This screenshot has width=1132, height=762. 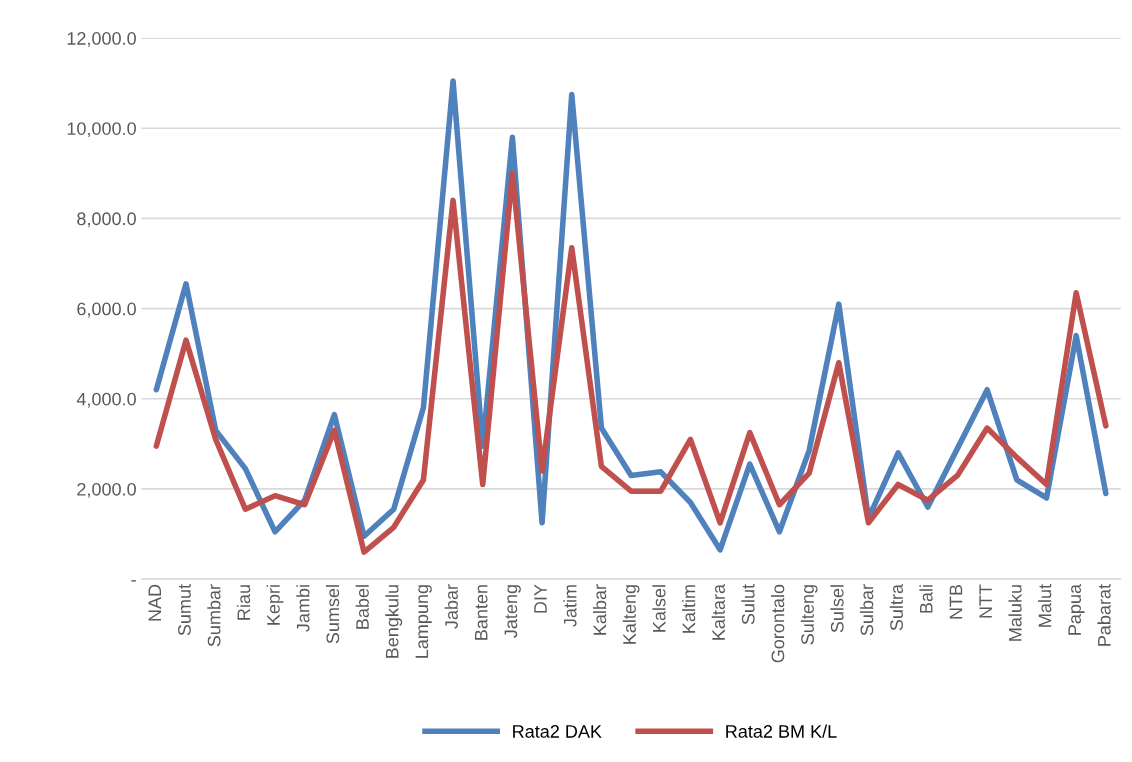 What do you see at coordinates (451, 606) in the screenshot?
I see `x-tick-label: Jabar` at bounding box center [451, 606].